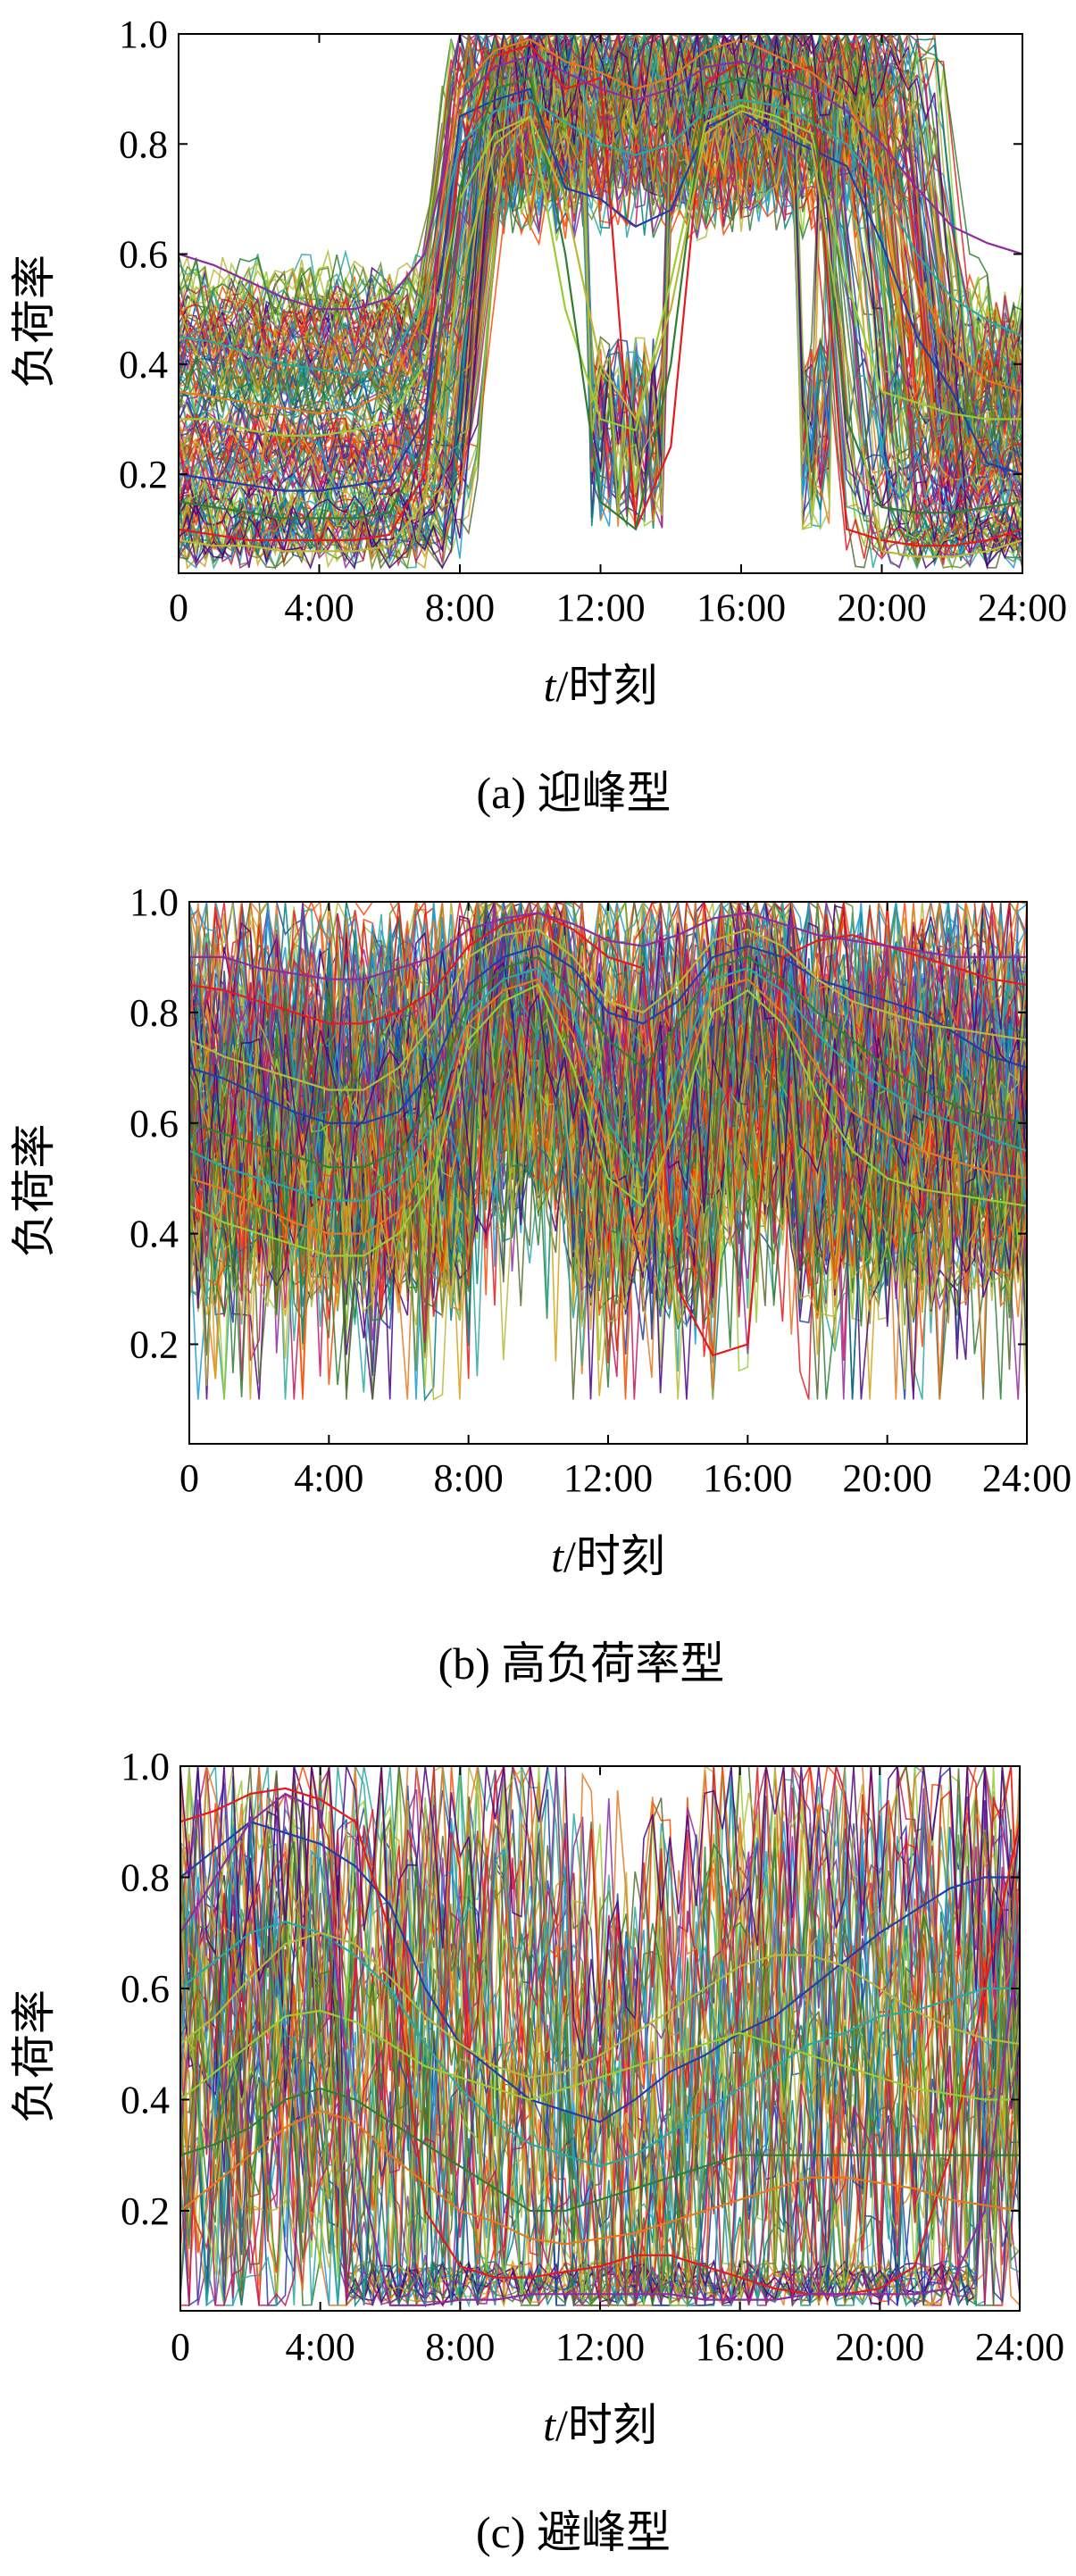 The width and height of the screenshot is (1076, 2576). I want to click on panel-caption: (b) 高负荷率型, so click(581, 1663).